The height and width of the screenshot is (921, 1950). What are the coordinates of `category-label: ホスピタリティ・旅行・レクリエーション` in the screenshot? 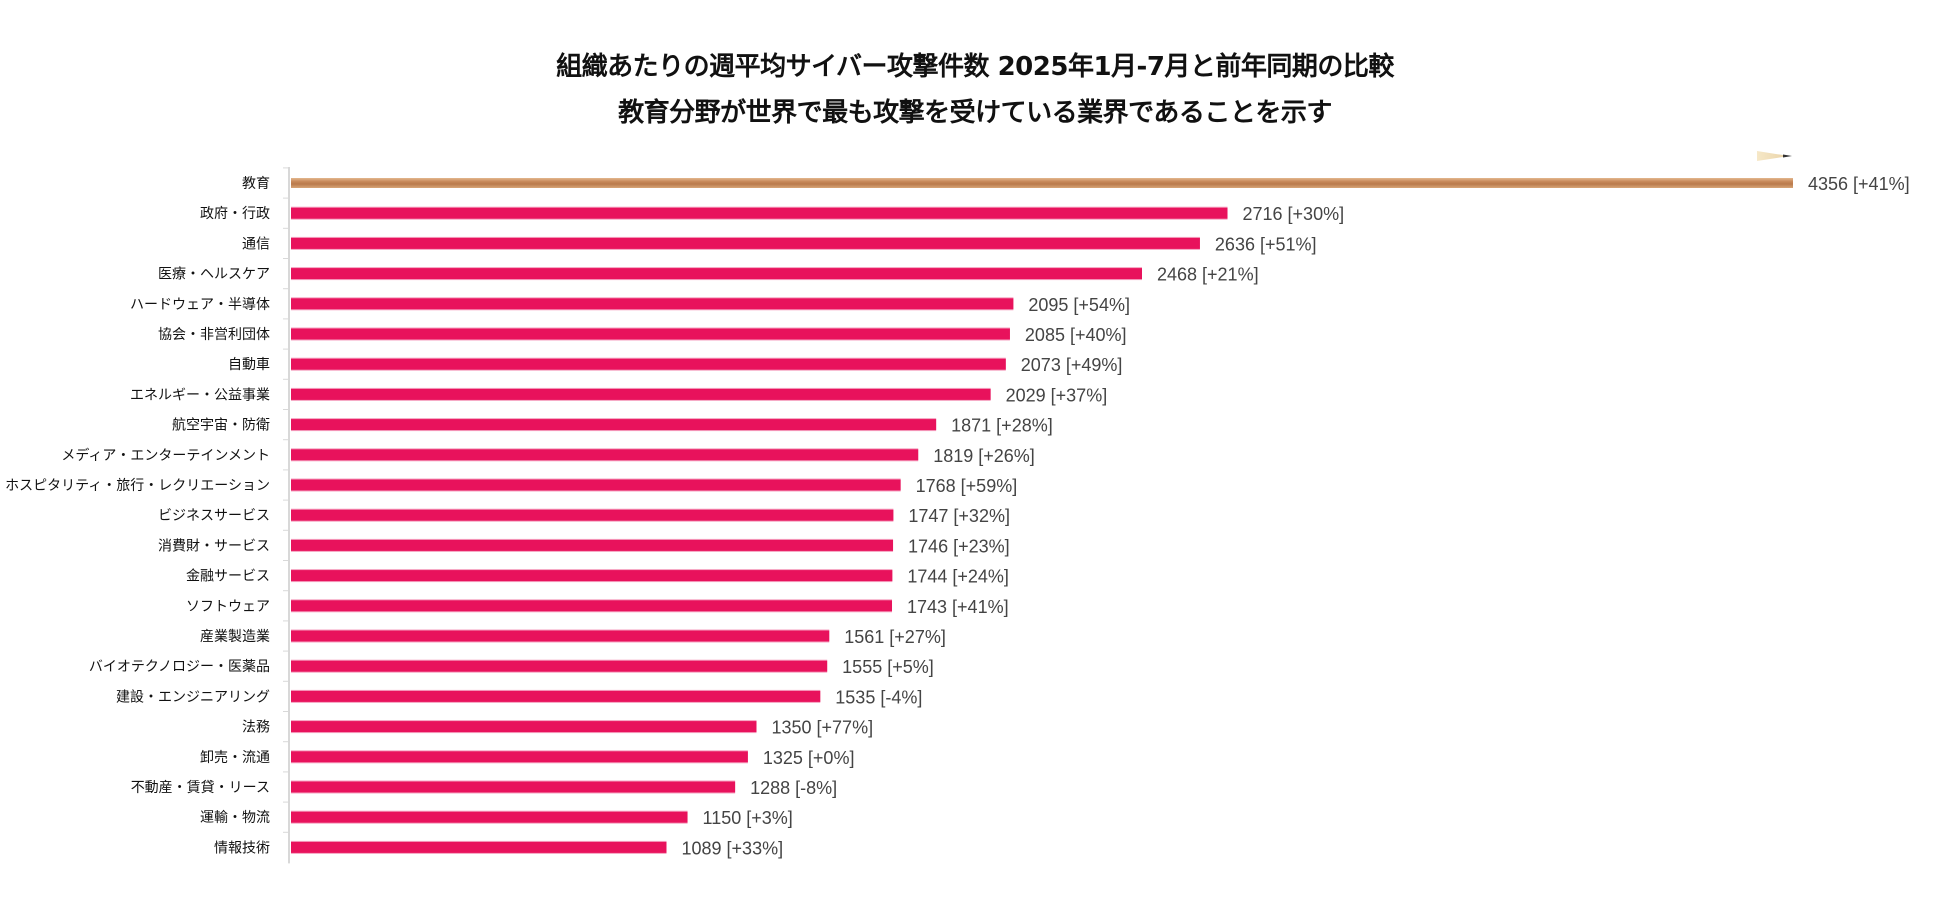 It's located at (137, 486).